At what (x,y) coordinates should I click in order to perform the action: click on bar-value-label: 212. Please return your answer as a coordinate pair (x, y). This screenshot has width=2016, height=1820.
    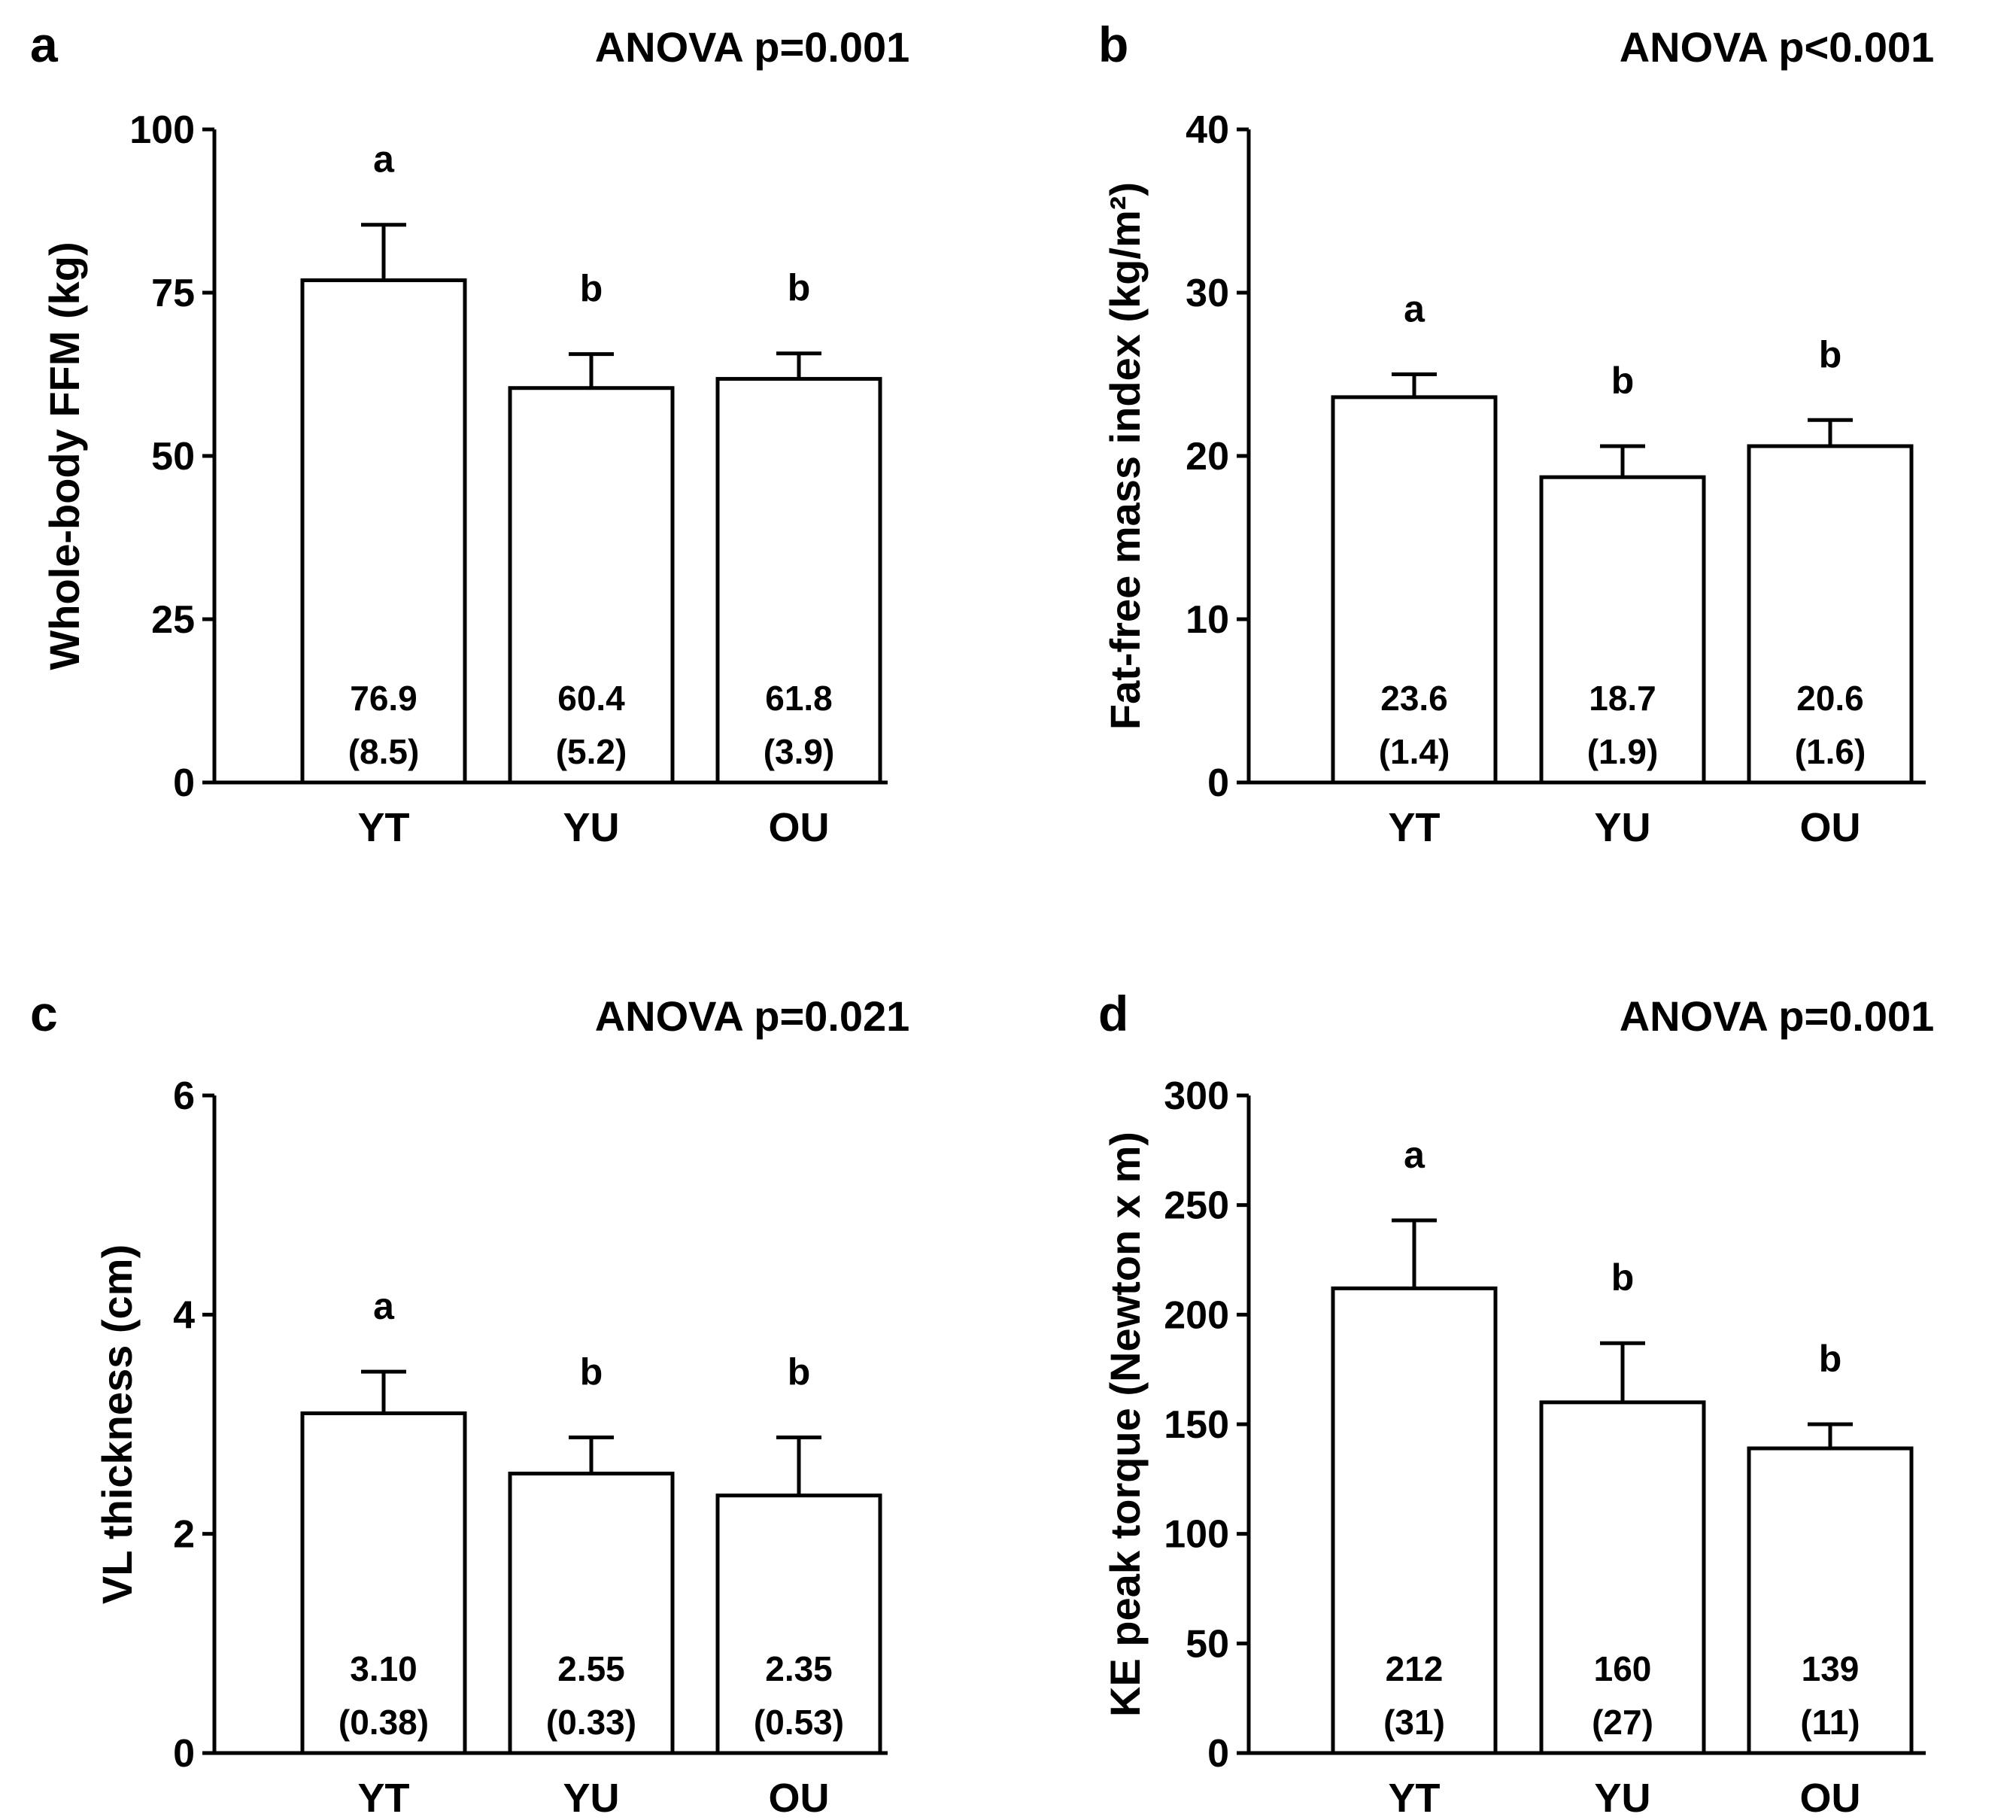
    Looking at the image, I should click on (1415, 1668).